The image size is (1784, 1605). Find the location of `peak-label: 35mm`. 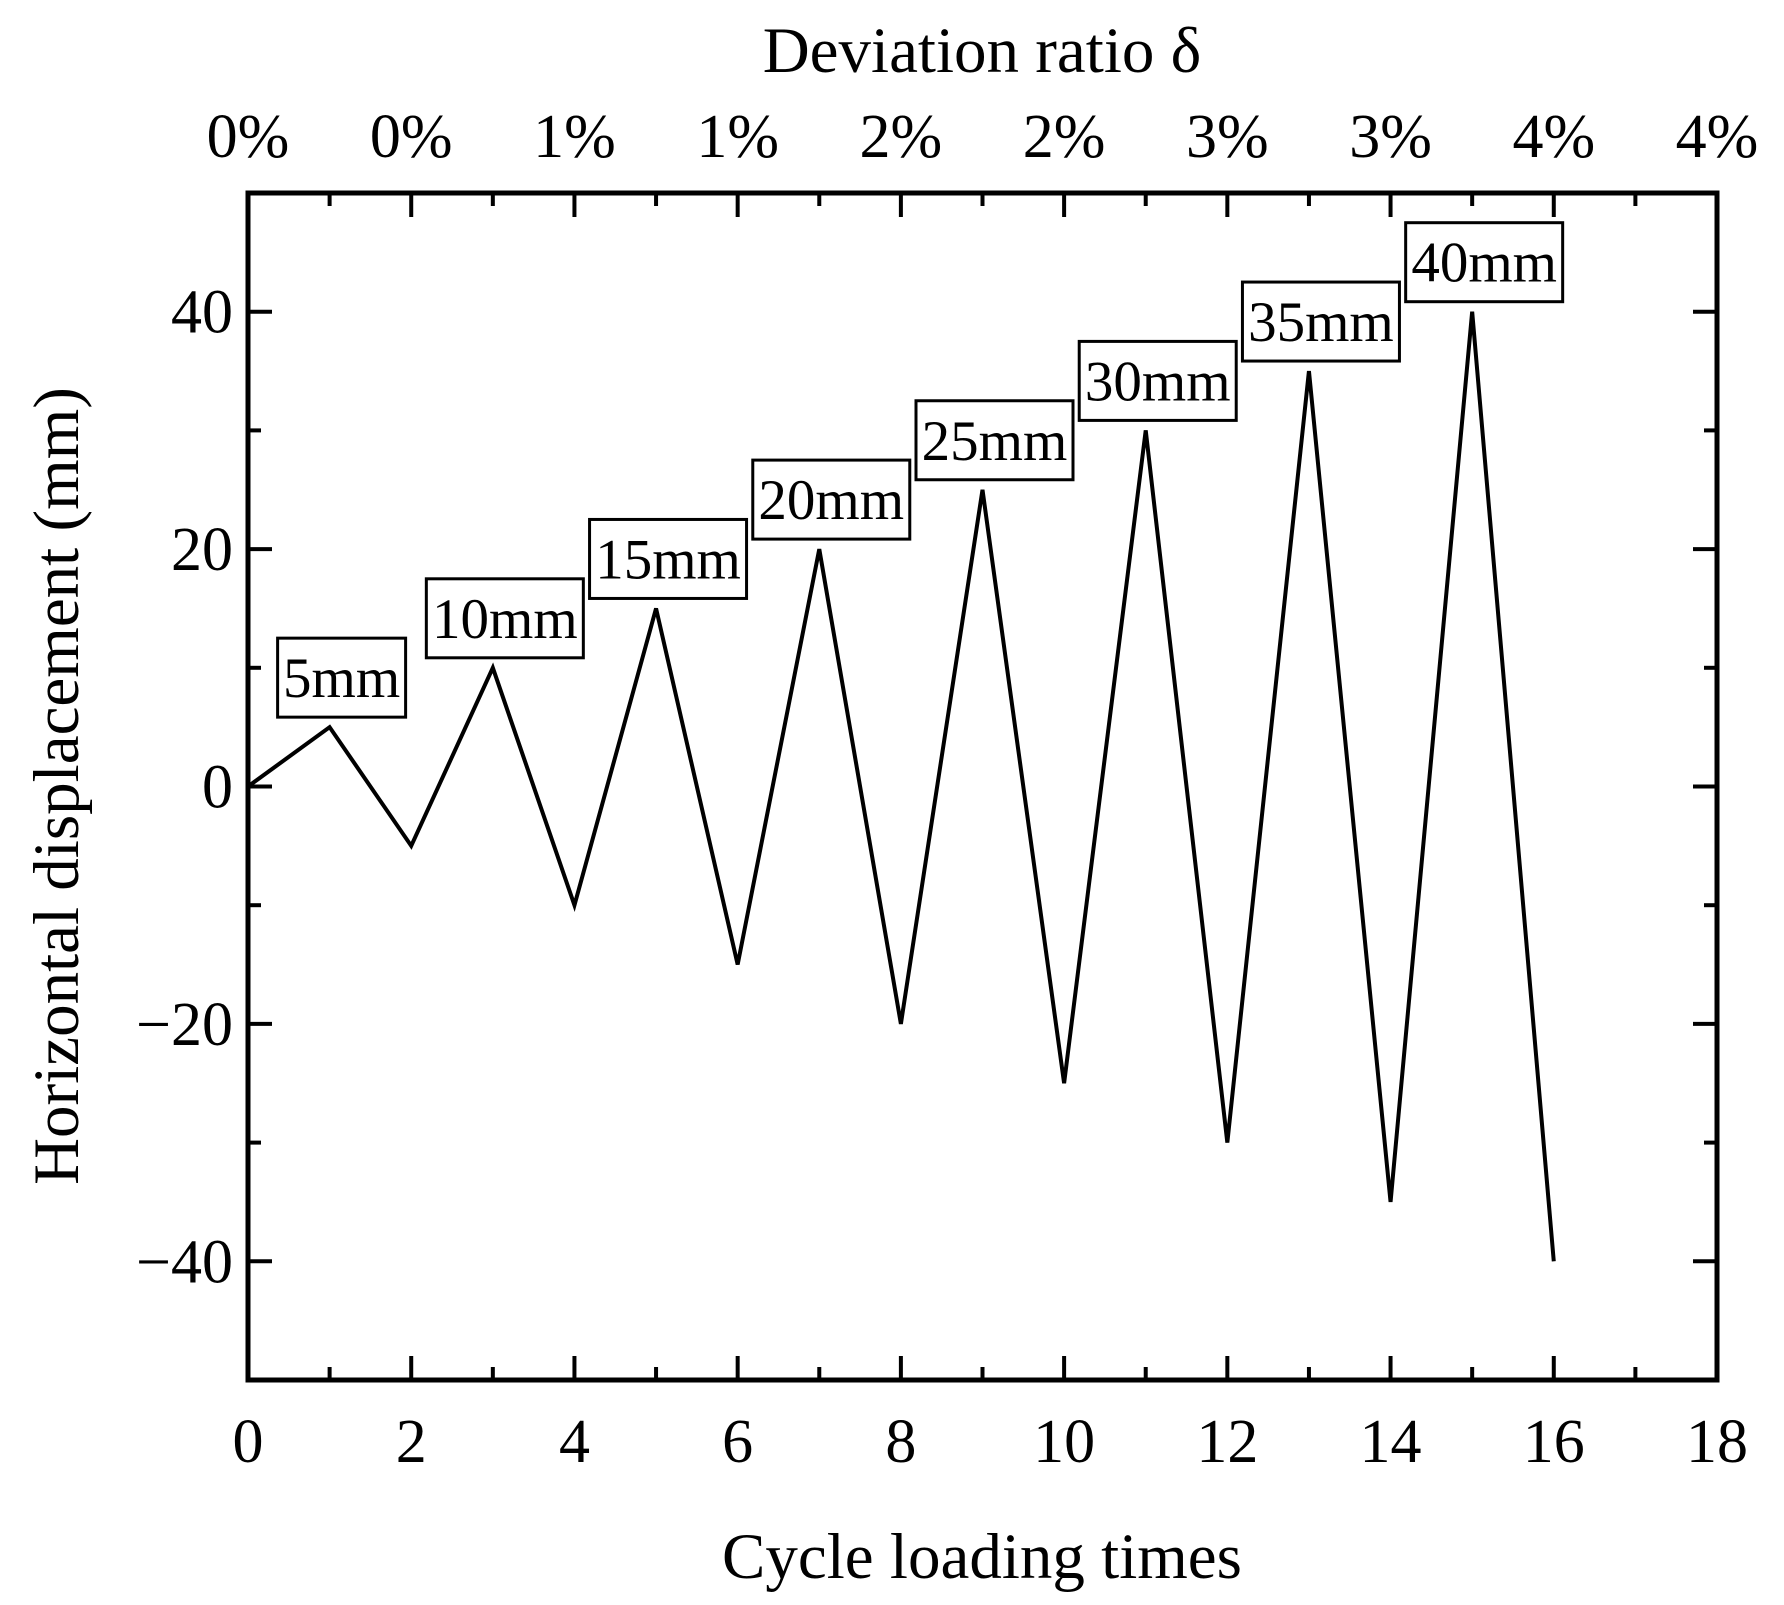

peak-label: 35mm is located at coordinates (1321, 322).